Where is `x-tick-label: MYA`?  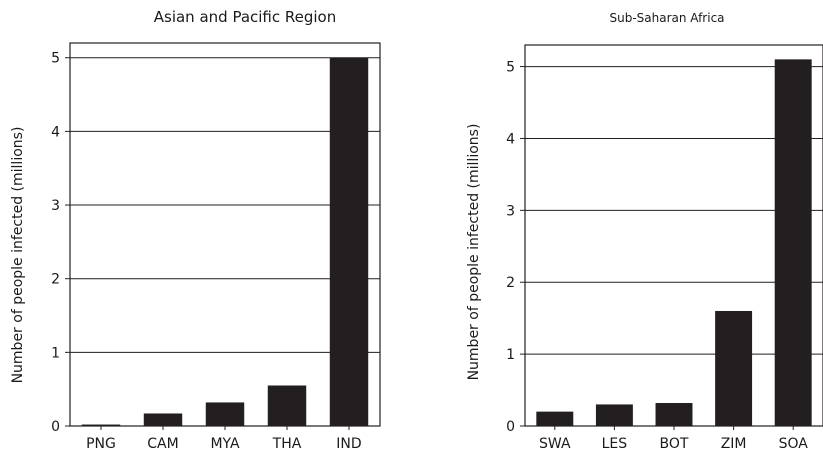 x-tick-label: MYA is located at coordinates (225, 444).